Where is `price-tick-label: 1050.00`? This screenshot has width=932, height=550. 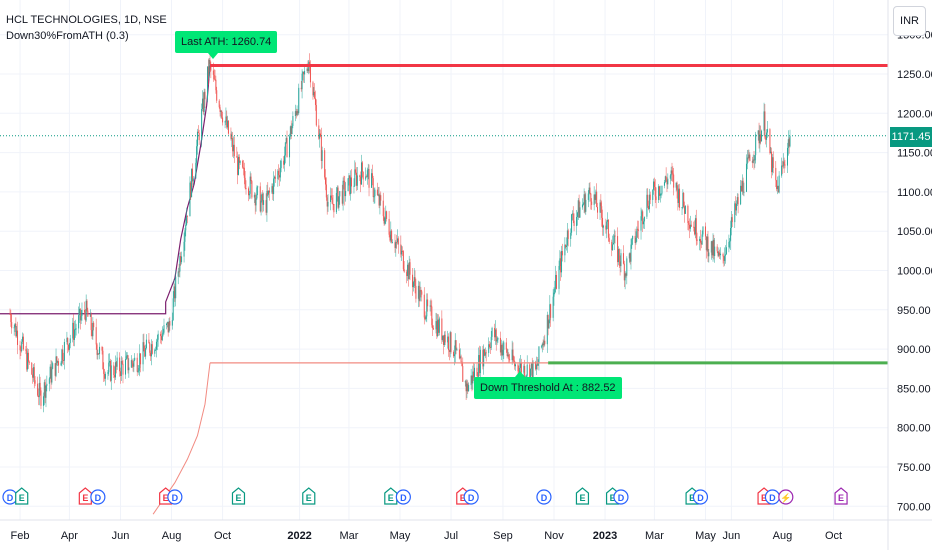 price-tick-label: 1050.00 is located at coordinates (914, 232).